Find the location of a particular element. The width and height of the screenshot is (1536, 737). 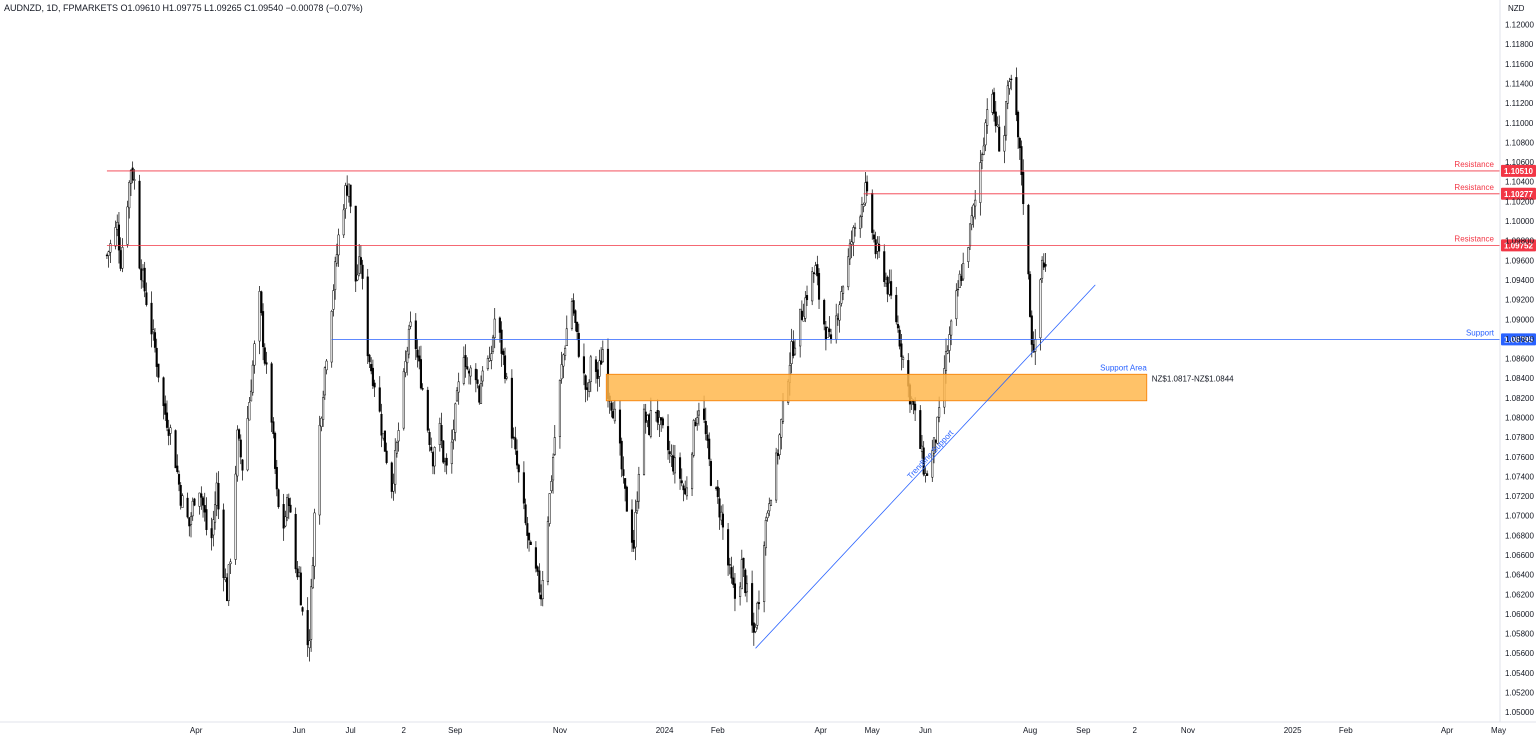

time-tick-label: May is located at coordinates (872, 730).